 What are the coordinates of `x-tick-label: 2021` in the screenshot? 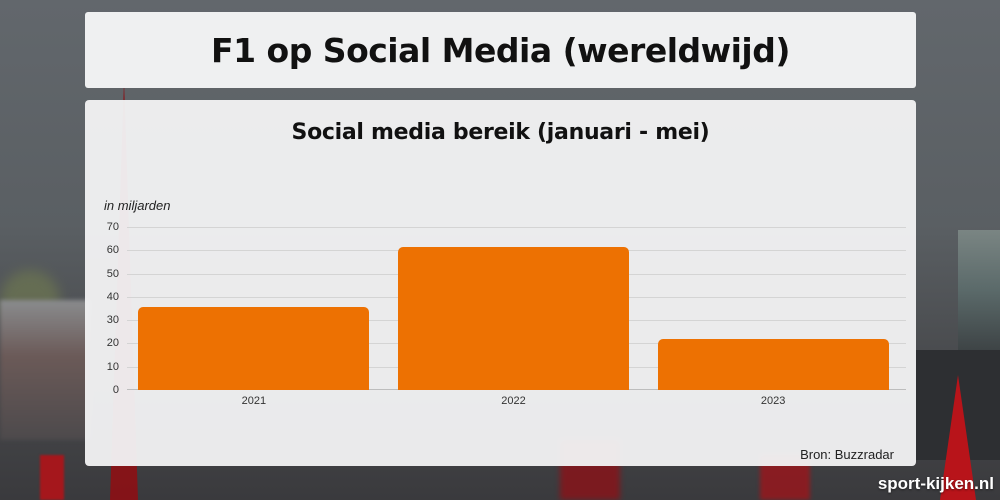 It's located at (254, 401).